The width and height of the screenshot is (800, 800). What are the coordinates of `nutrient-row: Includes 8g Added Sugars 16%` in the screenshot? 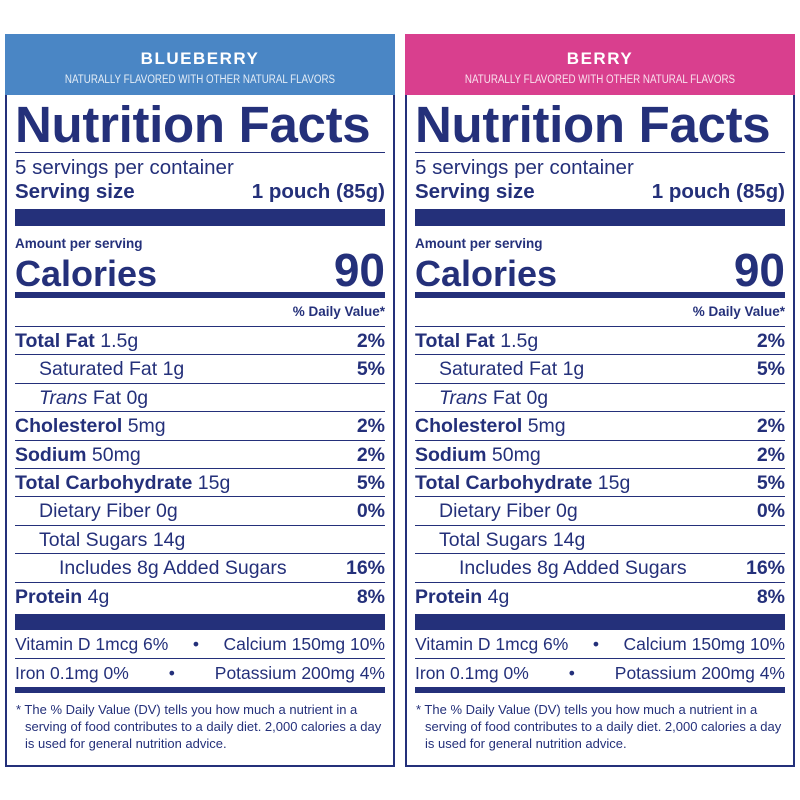 It's located at (600, 567).